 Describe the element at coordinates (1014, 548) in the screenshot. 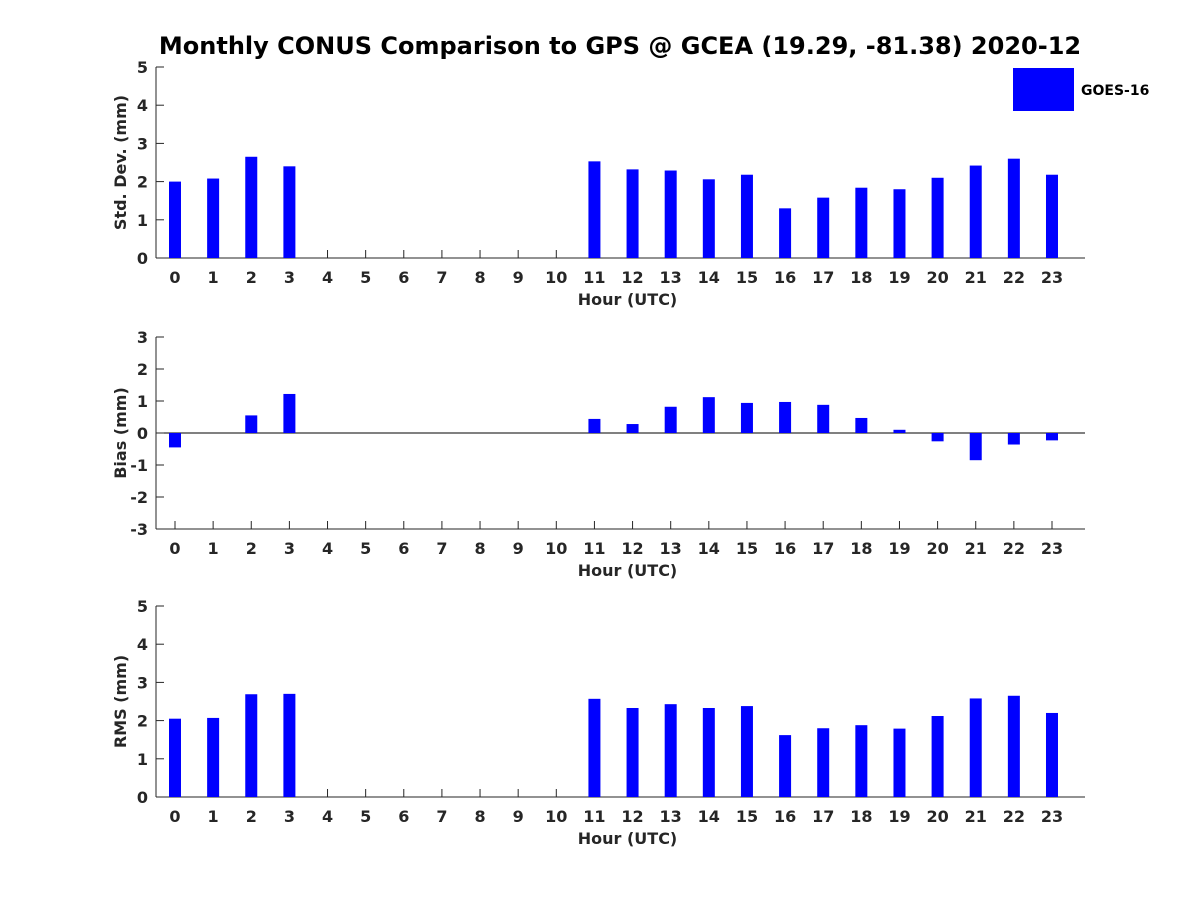

I see `bias-x-tick-label: 22` at that location.